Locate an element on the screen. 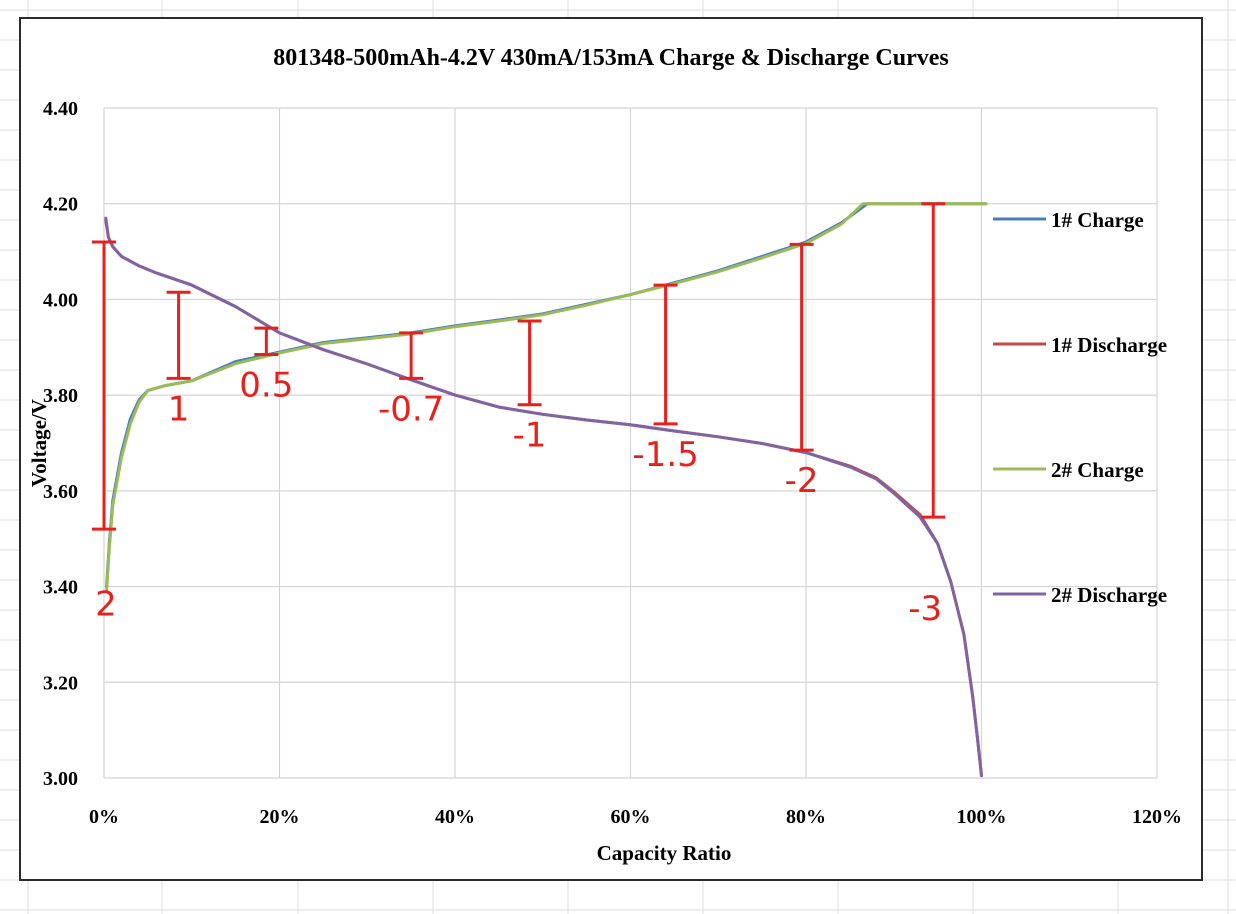  y-tick-label: 3.40 is located at coordinates (60, 588).